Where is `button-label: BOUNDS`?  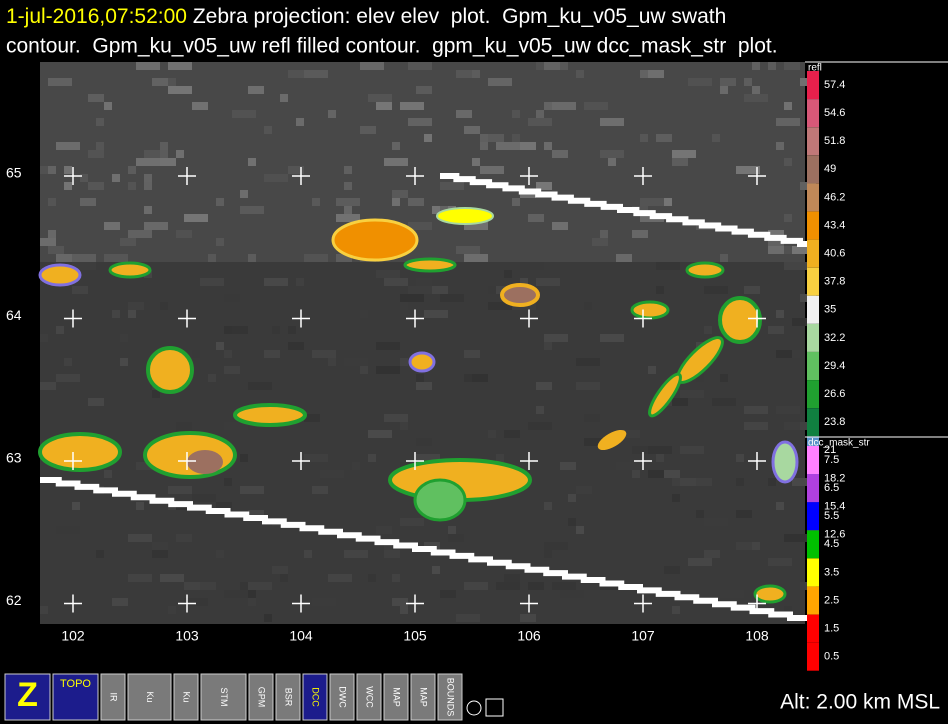 button-label: BOUNDS is located at coordinates (451, 697).